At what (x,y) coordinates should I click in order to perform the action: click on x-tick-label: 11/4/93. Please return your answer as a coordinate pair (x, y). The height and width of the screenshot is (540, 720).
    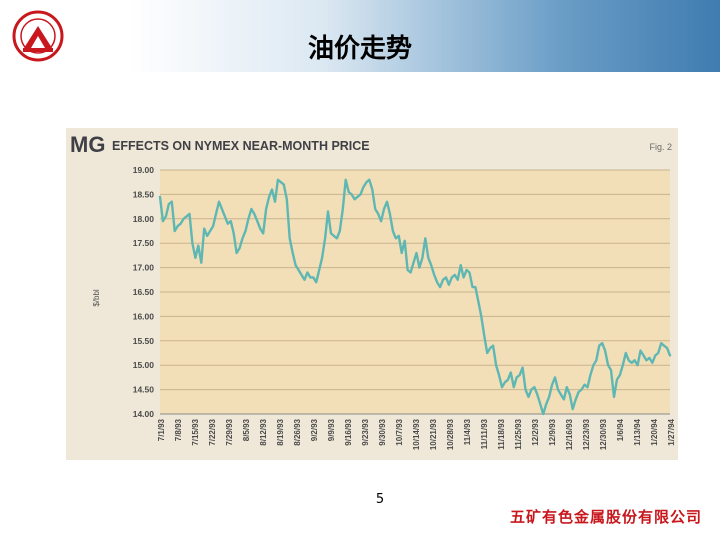
    Looking at the image, I should click on (467, 431).